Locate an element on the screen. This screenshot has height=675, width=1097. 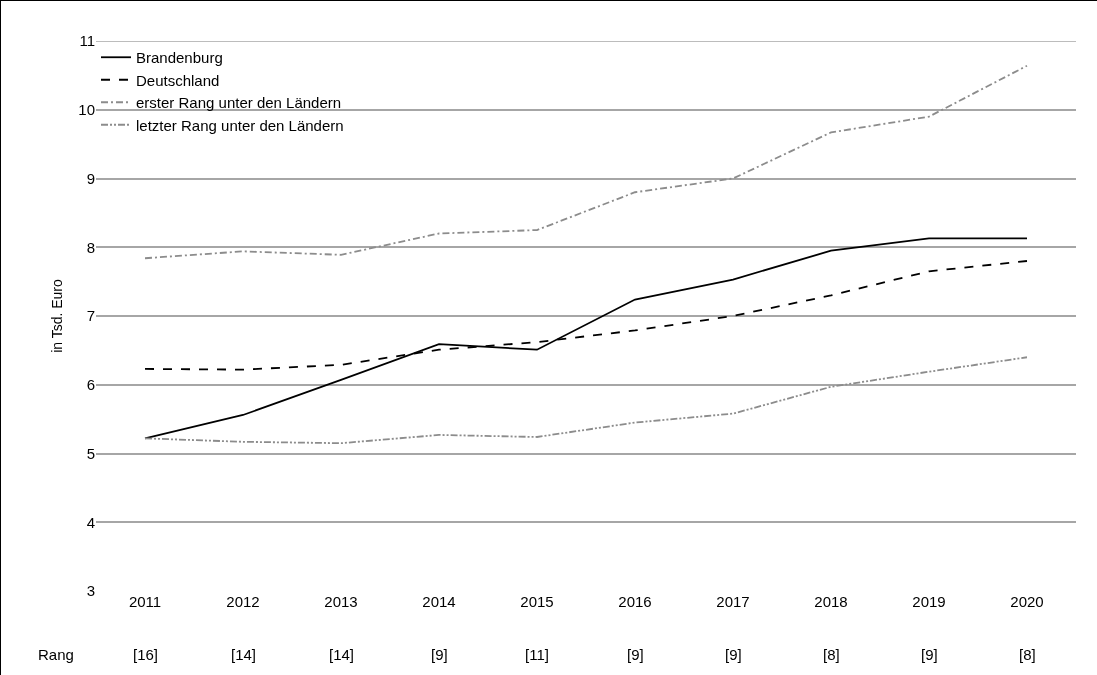
legend-label: Brandenburg is located at coordinates (179, 58).